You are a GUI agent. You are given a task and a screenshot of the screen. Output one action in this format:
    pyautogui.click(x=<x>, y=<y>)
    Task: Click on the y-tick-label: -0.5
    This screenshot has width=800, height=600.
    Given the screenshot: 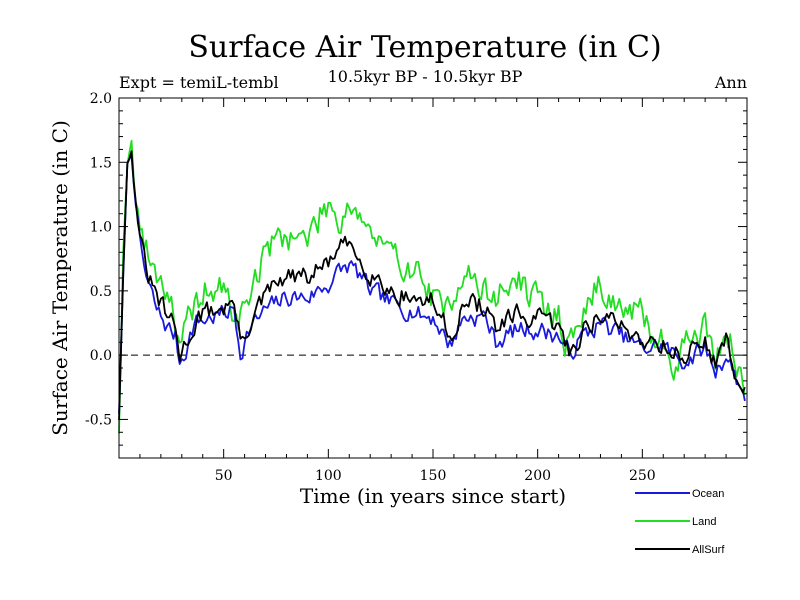 What is the action you would take?
    pyautogui.click(x=98, y=420)
    